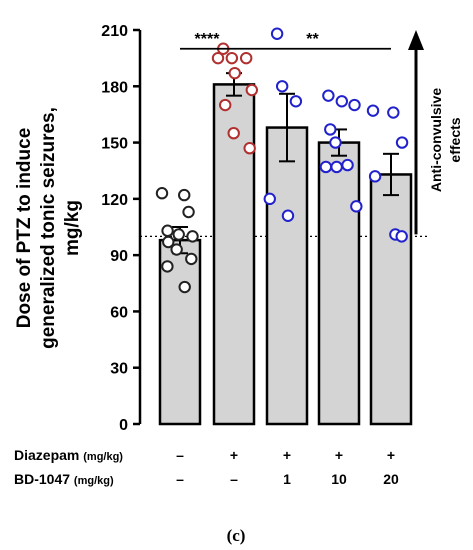 The image size is (473, 550). What do you see at coordinates (123, 425) in the screenshot?
I see `y-tick-label: 0` at bounding box center [123, 425].